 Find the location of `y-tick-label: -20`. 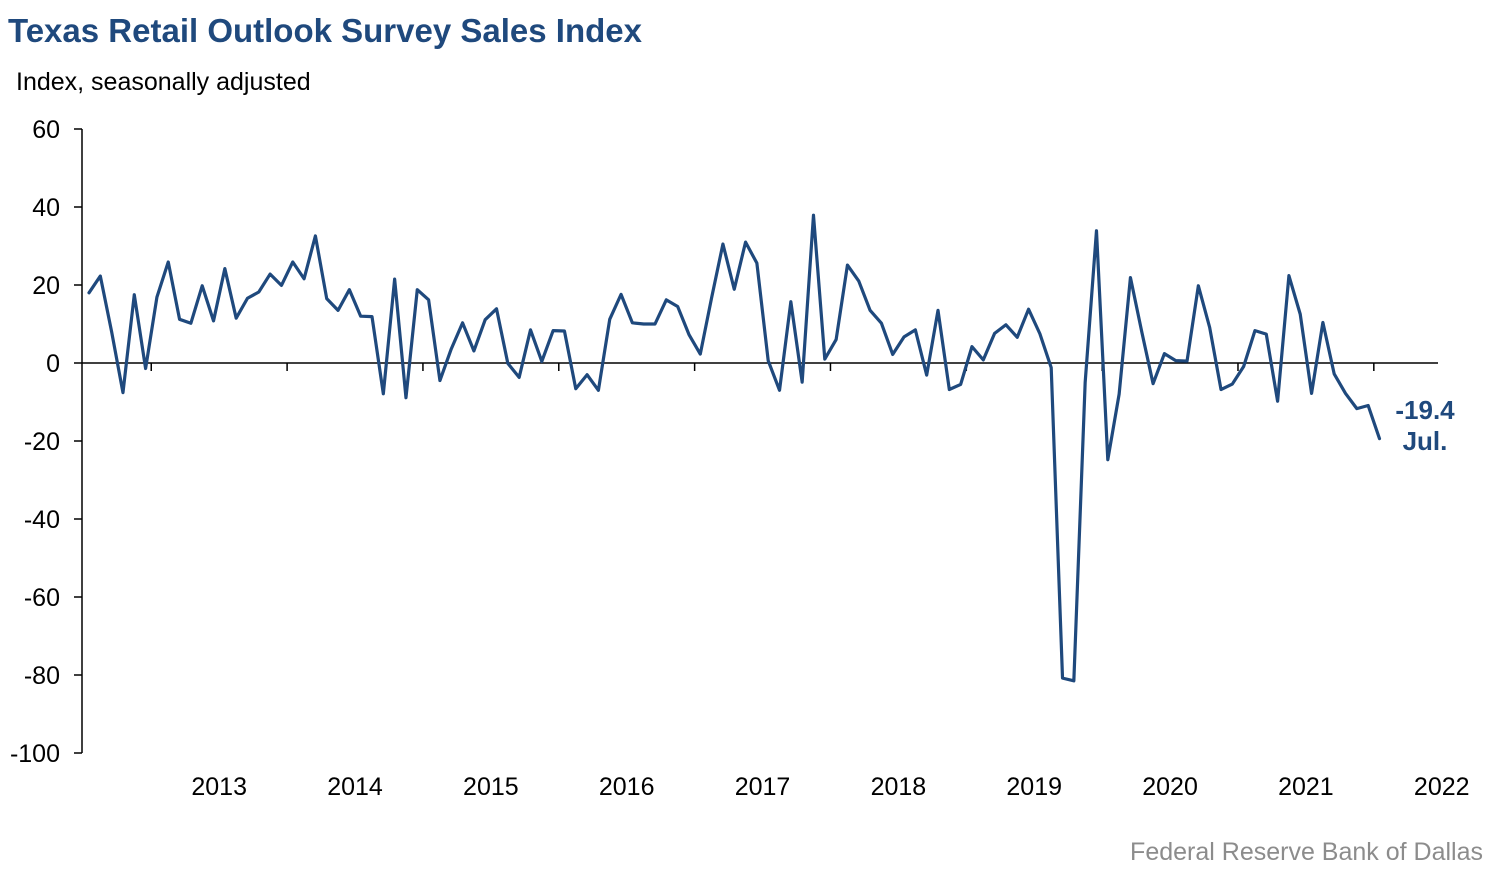

y-tick-label: -20 is located at coordinates (42, 442).